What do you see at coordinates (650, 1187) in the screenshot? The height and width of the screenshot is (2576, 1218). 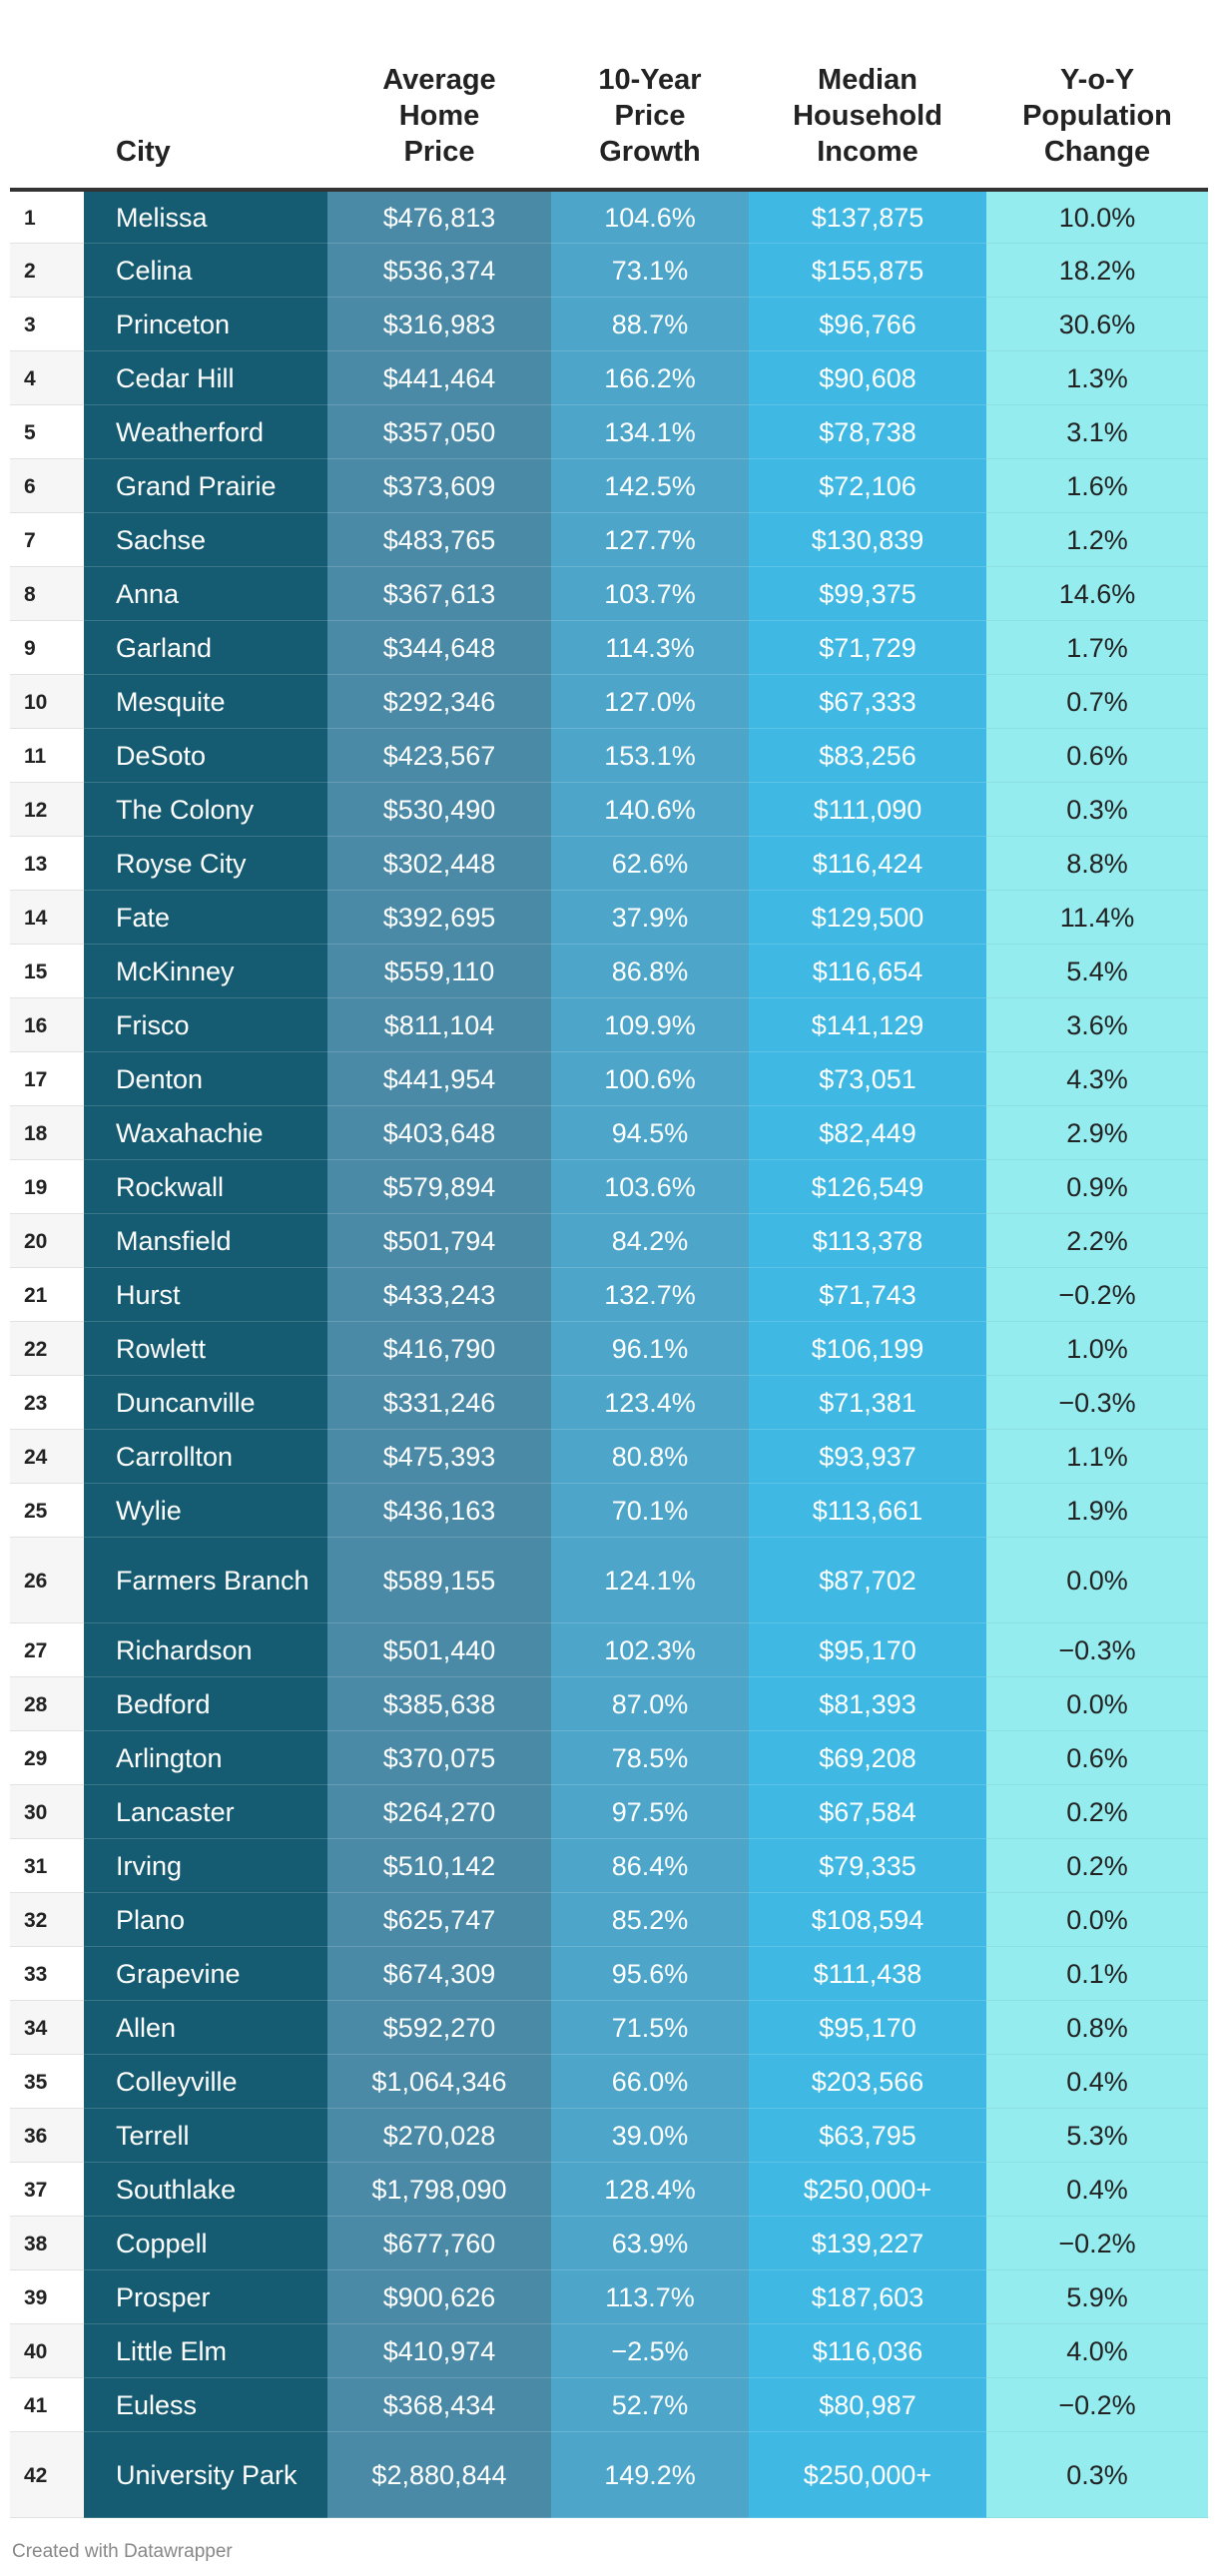 I see `price-growth-cell: 103.6%` at bounding box center [650, 1187].